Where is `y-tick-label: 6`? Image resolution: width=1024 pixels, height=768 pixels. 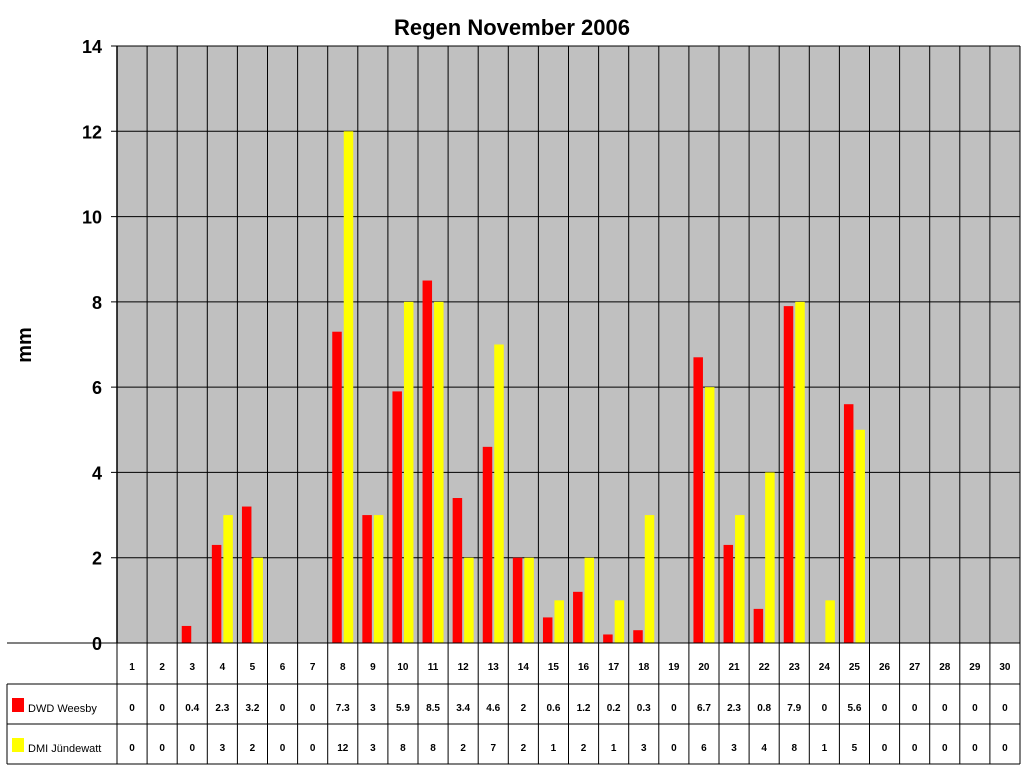 y-tick-label: 6 is located at coordinates (97, 388).